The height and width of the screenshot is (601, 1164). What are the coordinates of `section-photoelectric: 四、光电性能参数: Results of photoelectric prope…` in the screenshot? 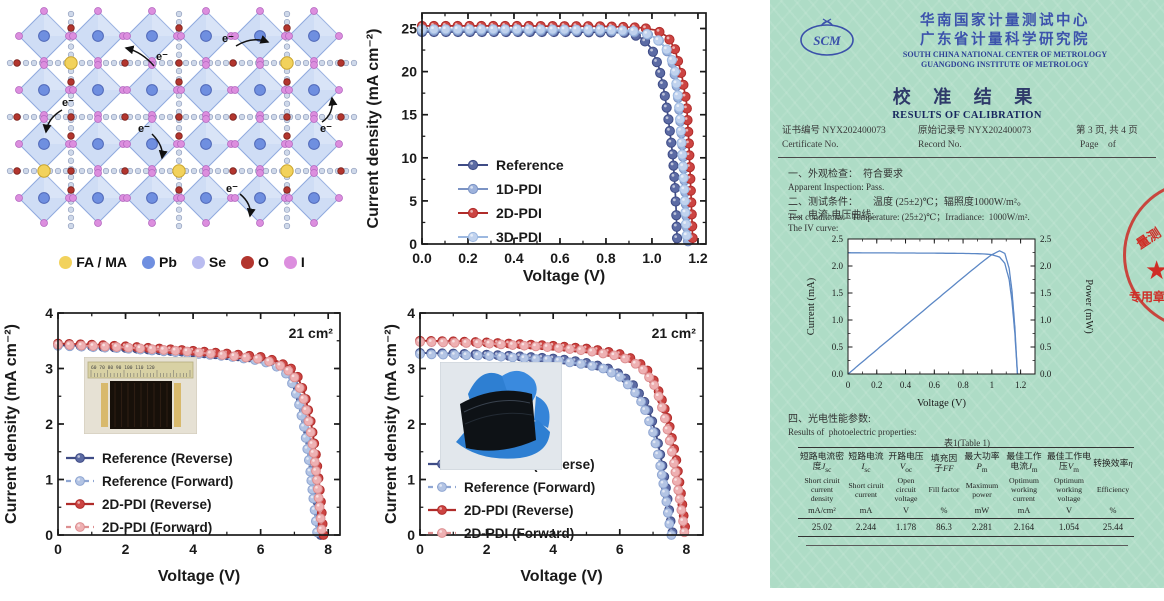 It's located at (852, 425).